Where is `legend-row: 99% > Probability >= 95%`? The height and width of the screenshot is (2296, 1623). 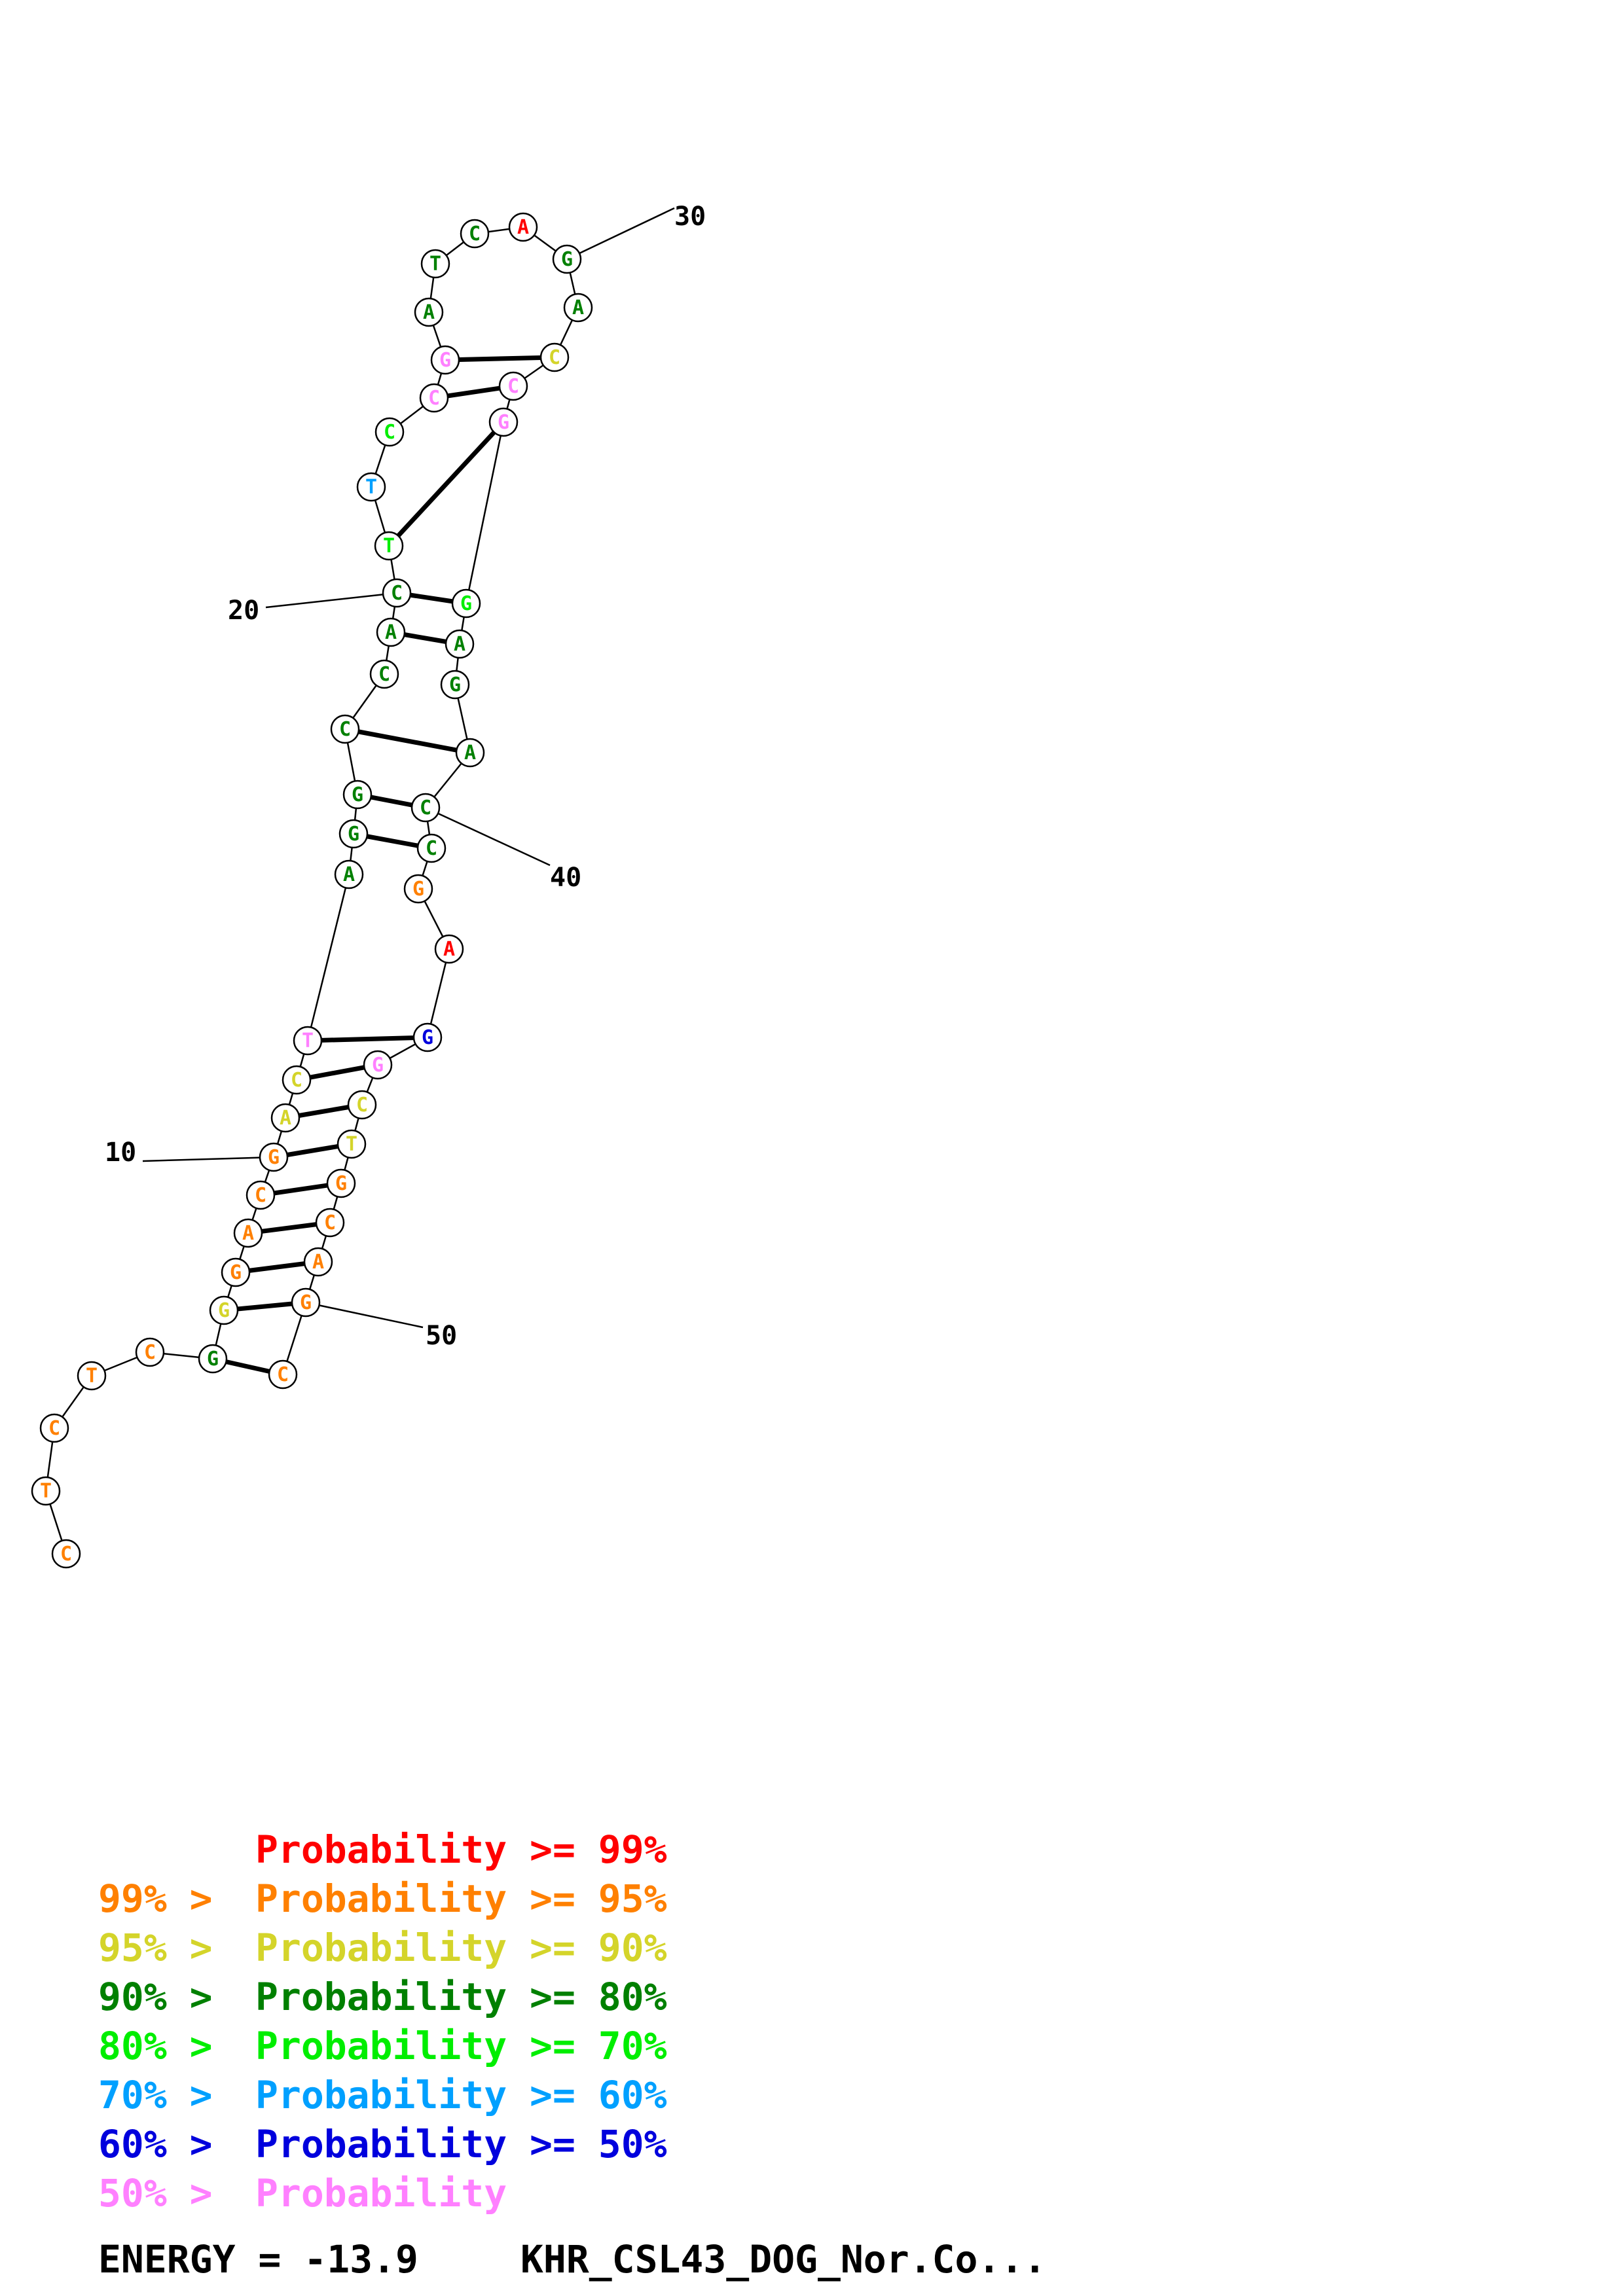 legend-row: 99% > Probability >= 95% is located at coordinates (382, 1898).